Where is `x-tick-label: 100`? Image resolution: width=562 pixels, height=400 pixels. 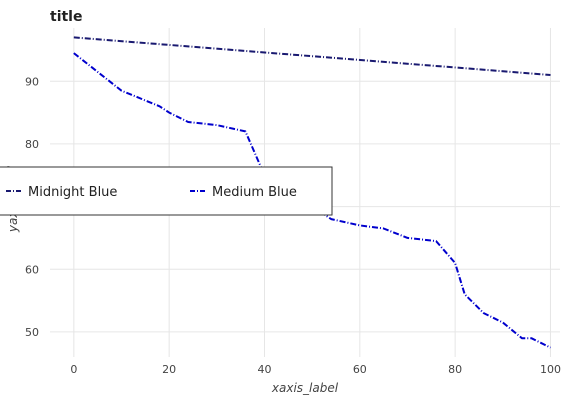
x-tick-label: 100 is located at coordinates (550, 369).